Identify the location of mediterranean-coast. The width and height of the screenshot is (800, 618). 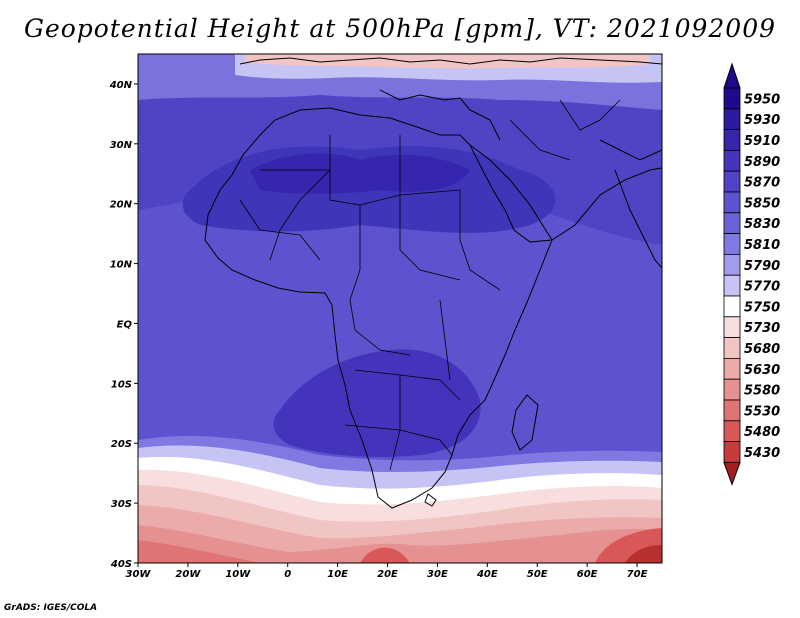
(440, 115).